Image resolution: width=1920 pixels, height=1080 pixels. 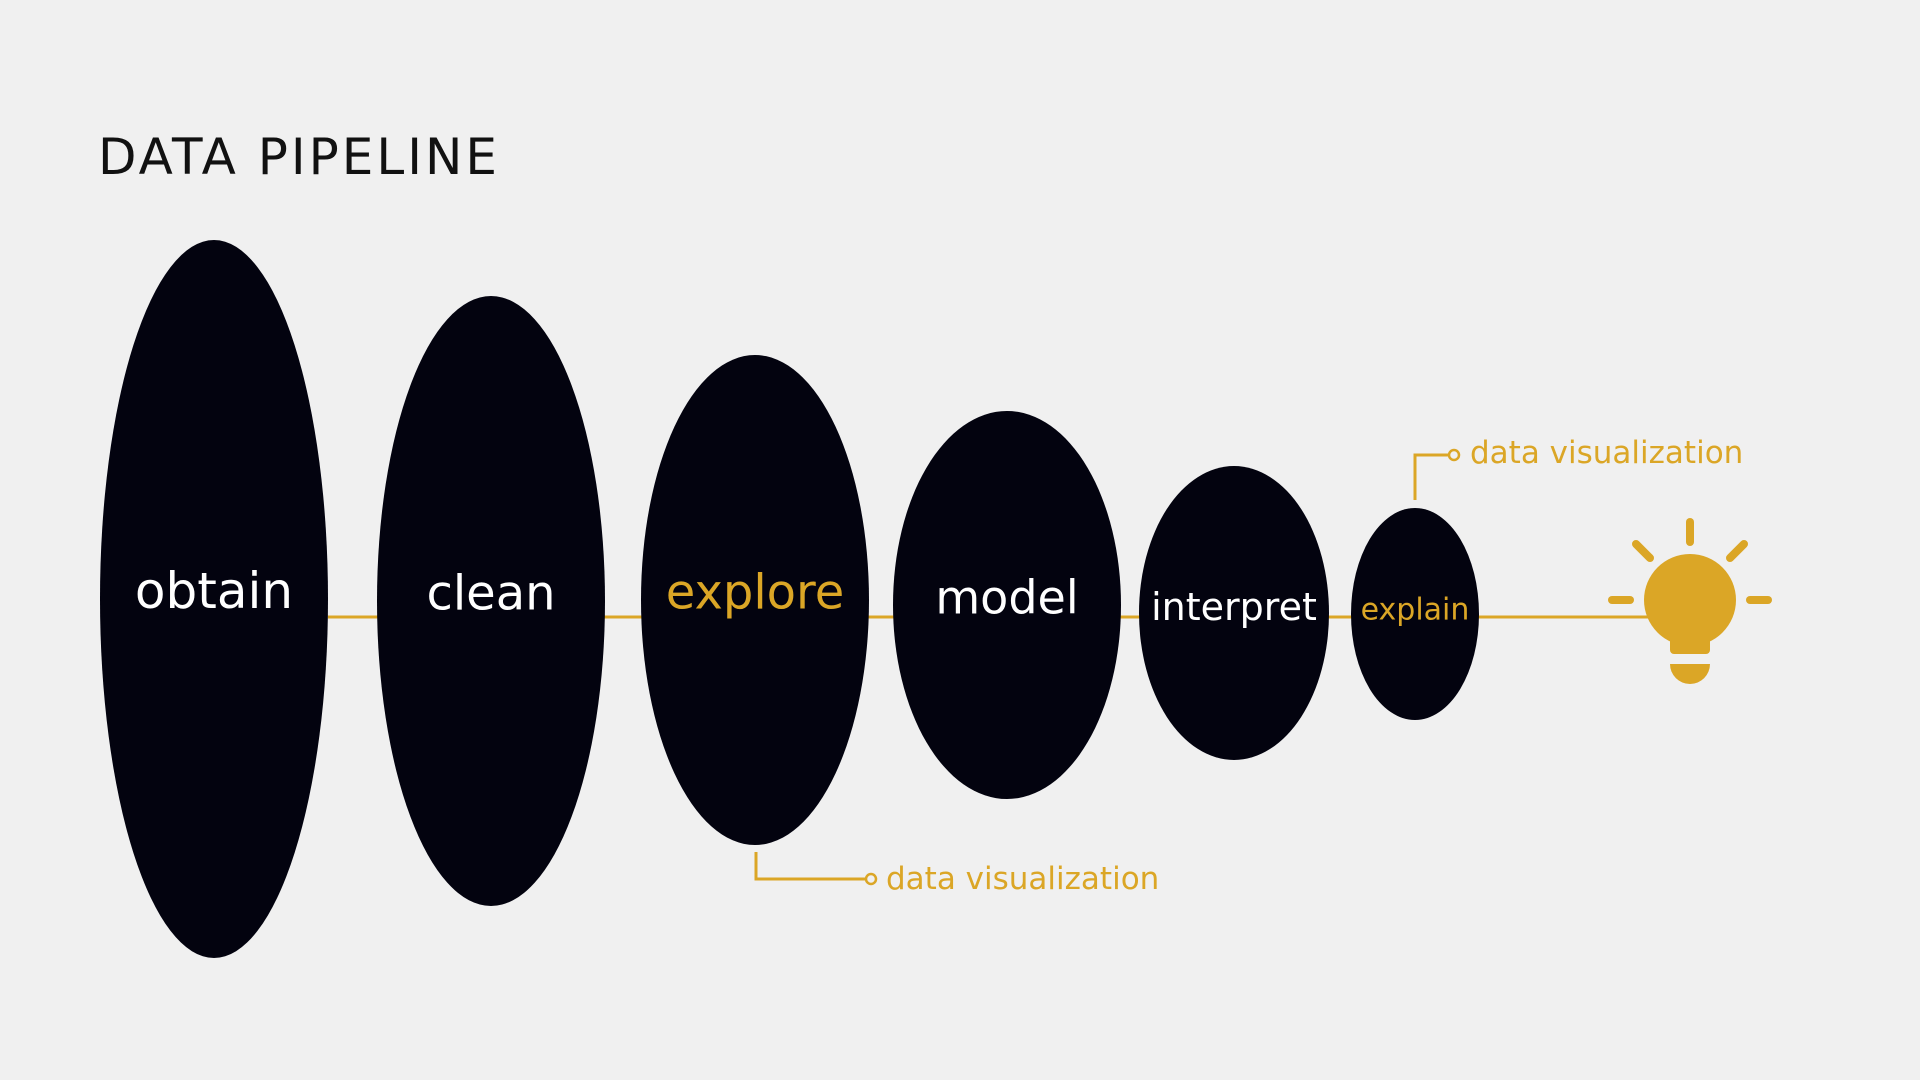 I want to click on stage-ellipse-explore, so click(x=755, y=600).